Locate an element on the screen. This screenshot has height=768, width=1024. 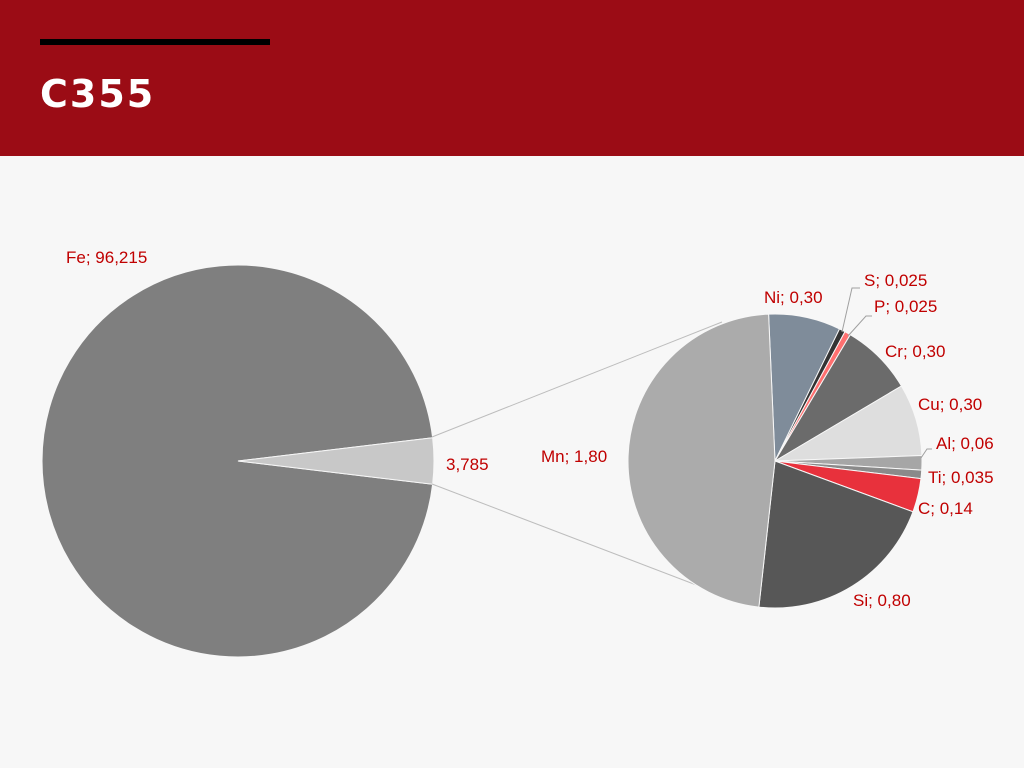
connector-line-bottom is located at coordinates (572, 537).